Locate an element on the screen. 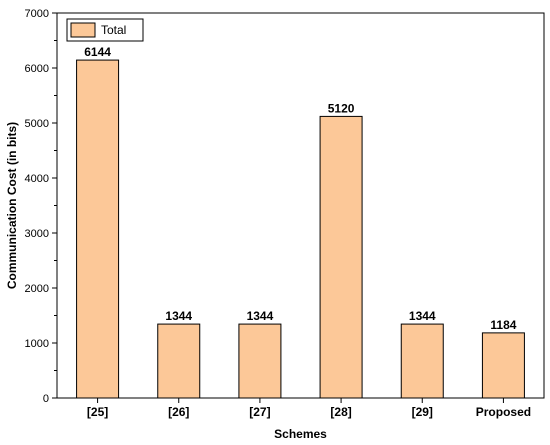 The width and height of the screenshot is (550, 445). x-tick-label: [27] is located at coordinates (259, 412).